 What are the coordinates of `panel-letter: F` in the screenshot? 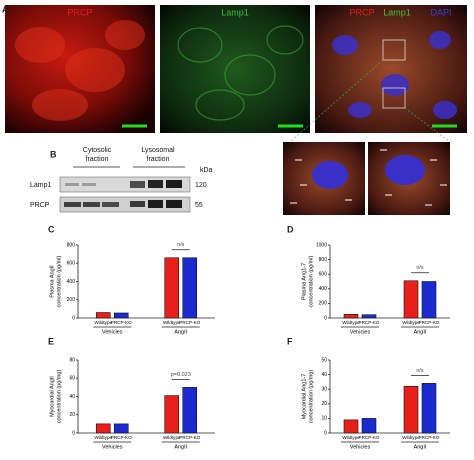 It's located at (290, 341).